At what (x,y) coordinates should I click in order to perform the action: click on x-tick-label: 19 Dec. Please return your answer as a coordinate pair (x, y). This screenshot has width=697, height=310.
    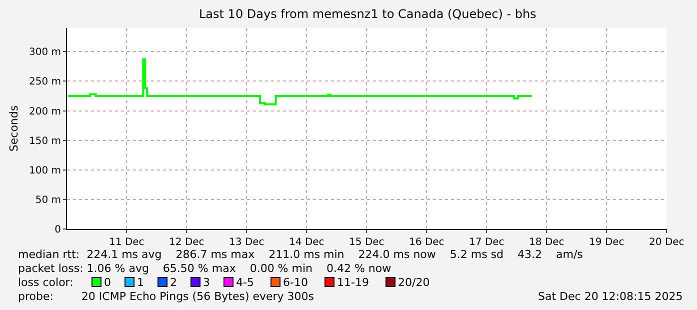
    Looking at the image, I should click on (606, 242).